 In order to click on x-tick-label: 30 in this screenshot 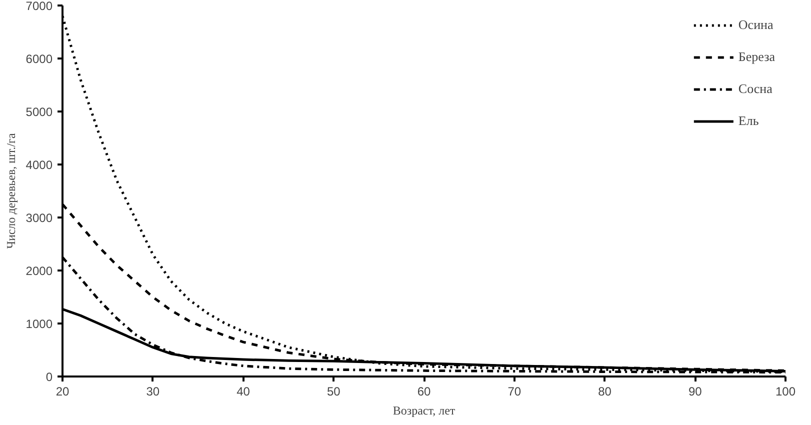, I will do `click(153, 391)`.